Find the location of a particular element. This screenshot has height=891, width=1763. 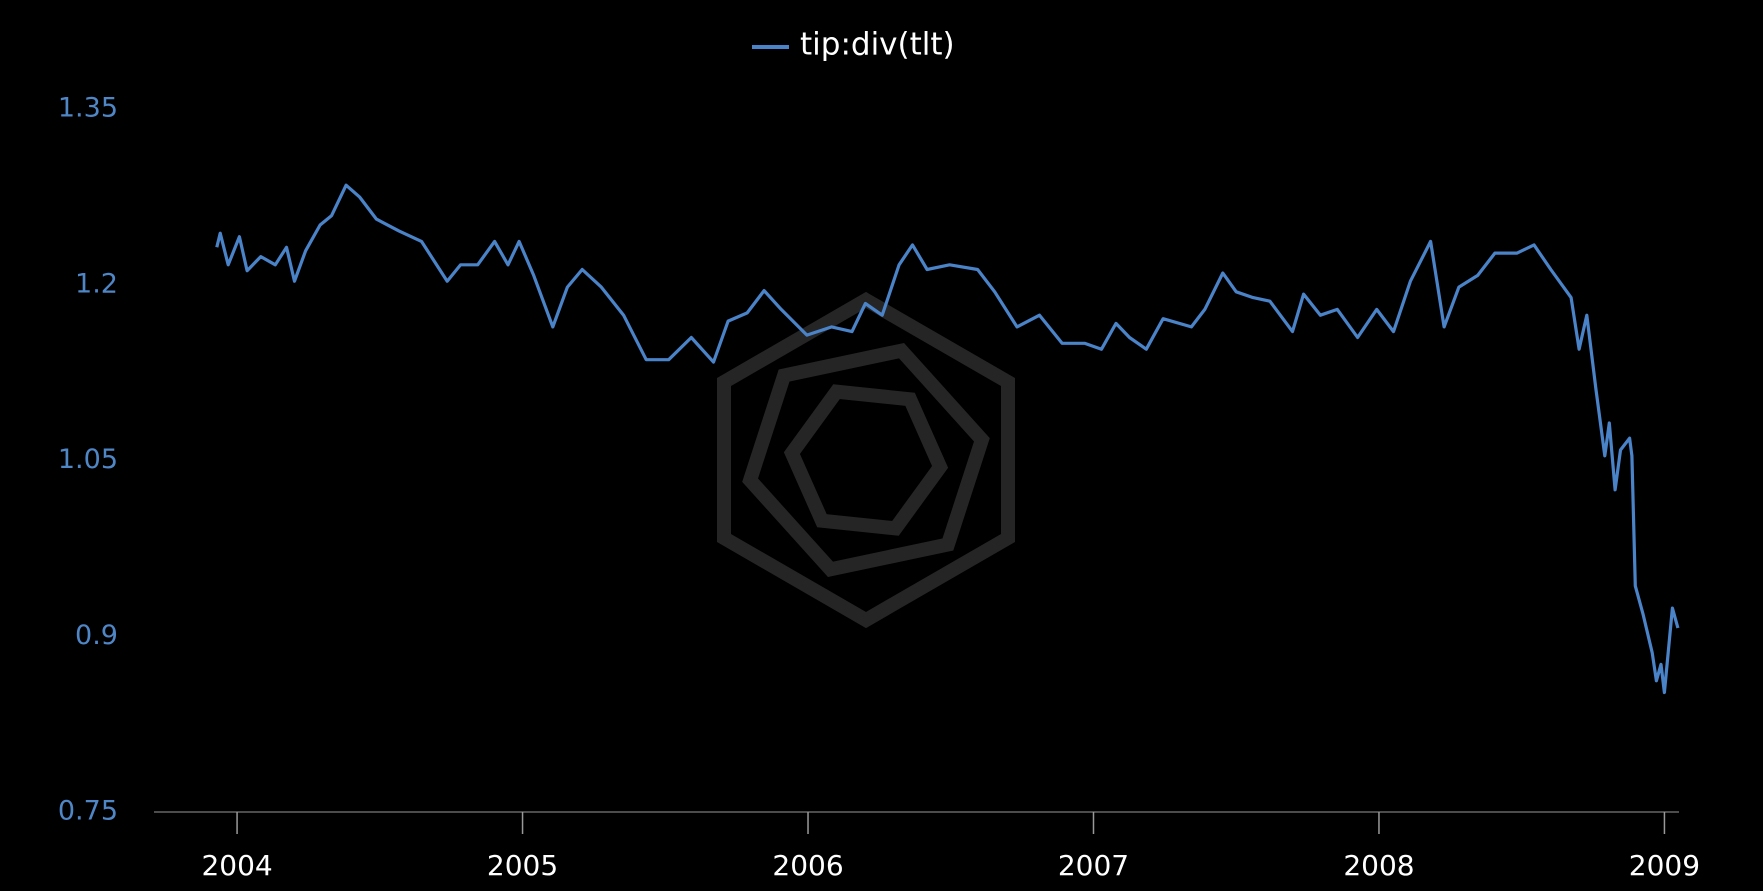

y-tick-label: 0.75 is located at coordinates (88, 811).